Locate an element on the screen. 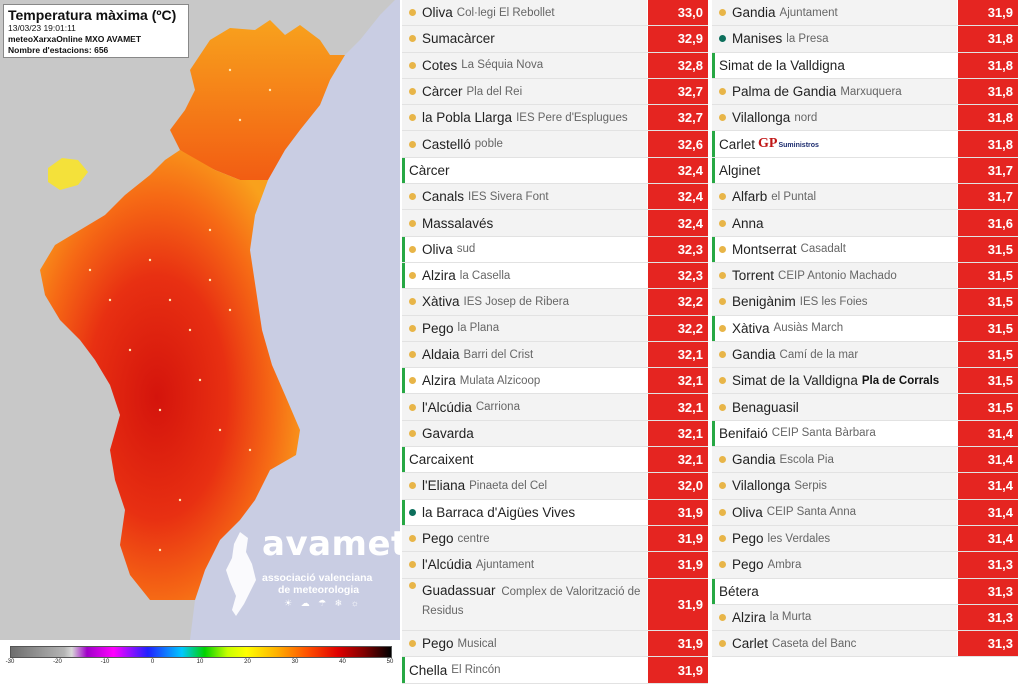 This screenshot has width=1024, height=684. station-name: Palma de Gandia is located at coordinates (784, 92).